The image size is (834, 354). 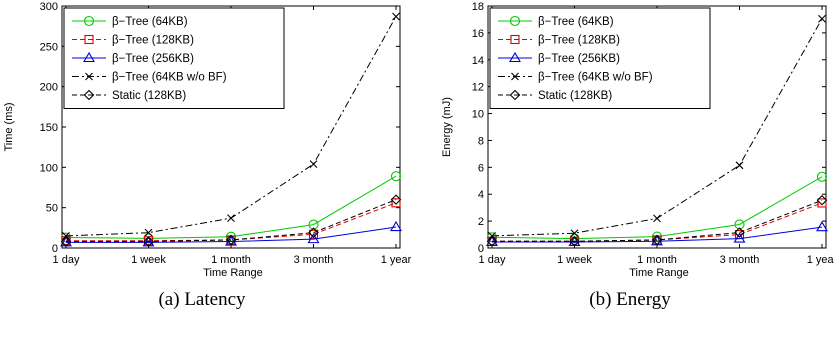 What do you see at coordinates (478, 88) in the screenshot?
I see `y-tick-label: 12` at bounding box center [478, 88].